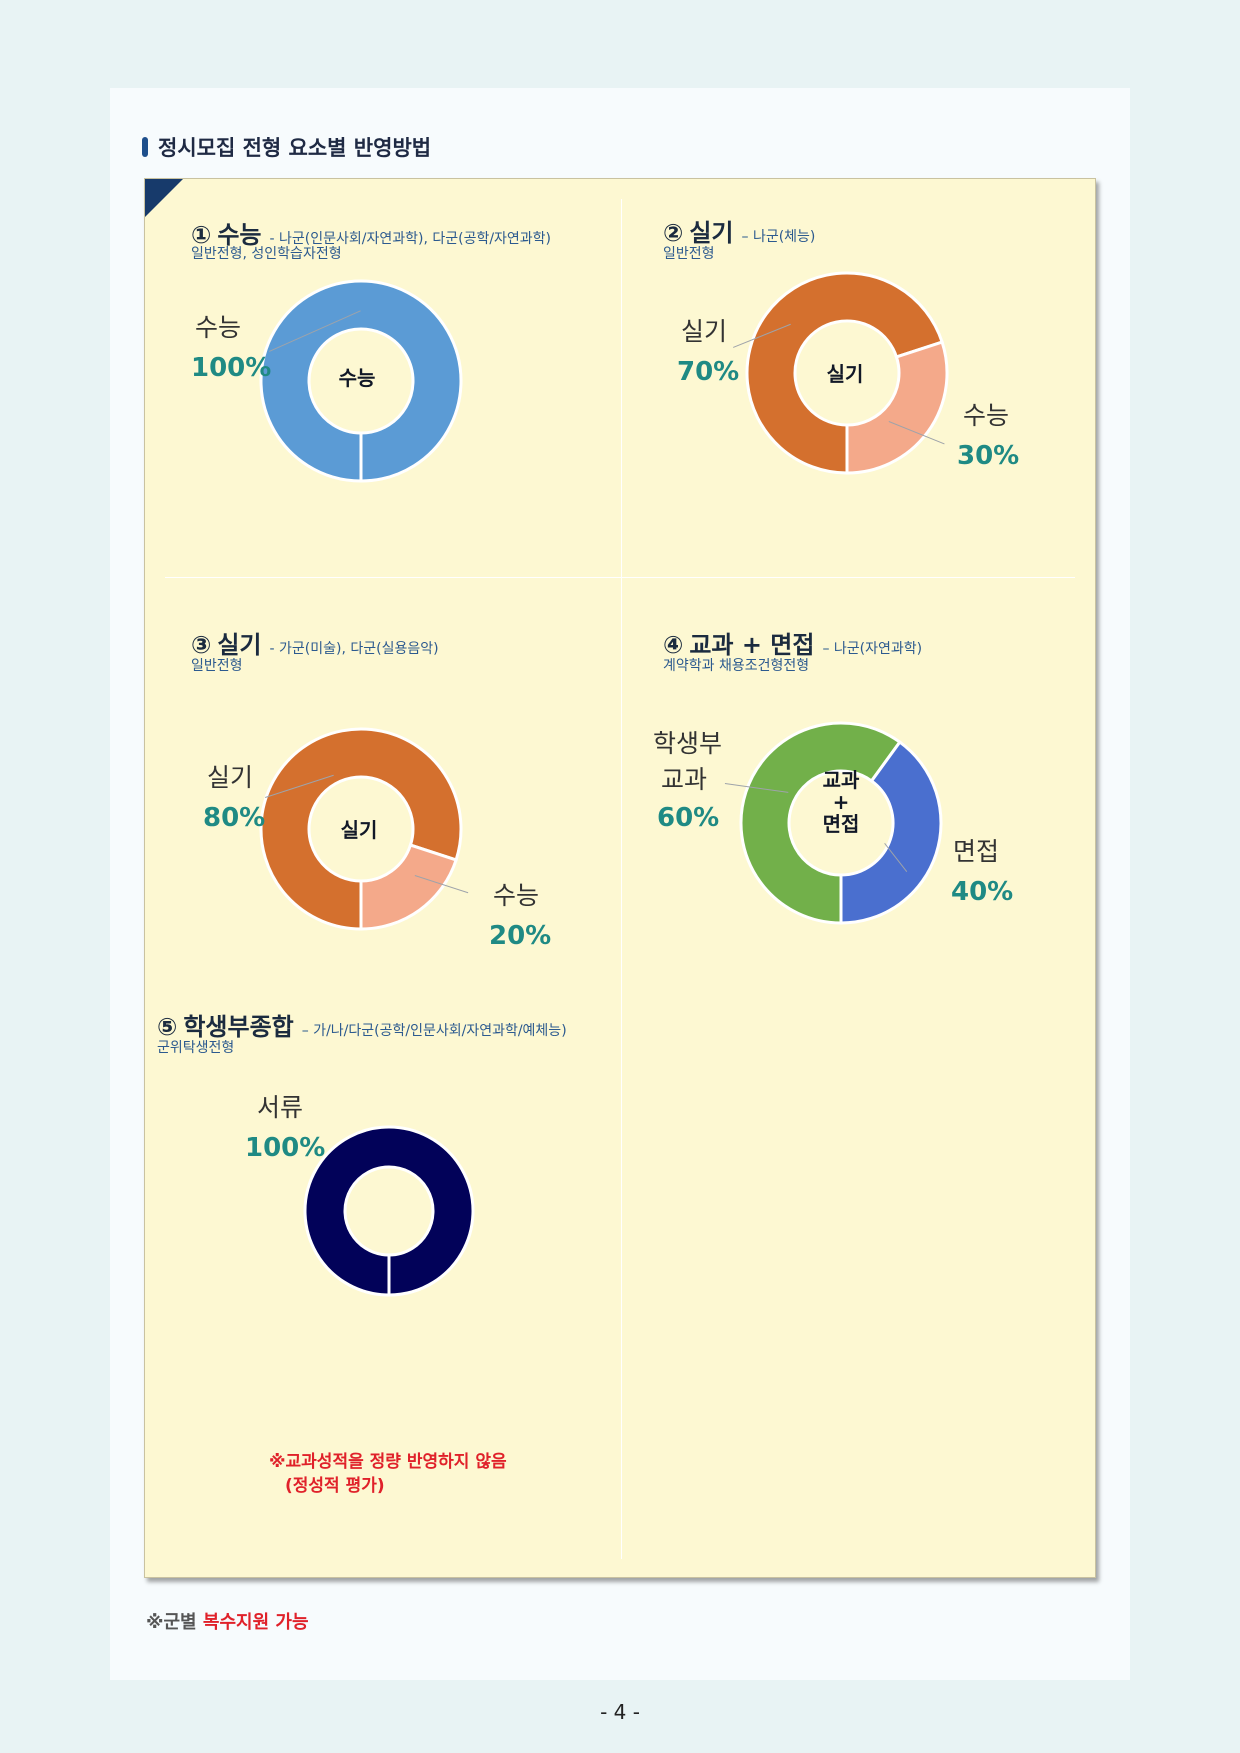  I want to click on section-4-title: ④ 교과 + 면접 – 나군(자연과학), so click(792, 642).